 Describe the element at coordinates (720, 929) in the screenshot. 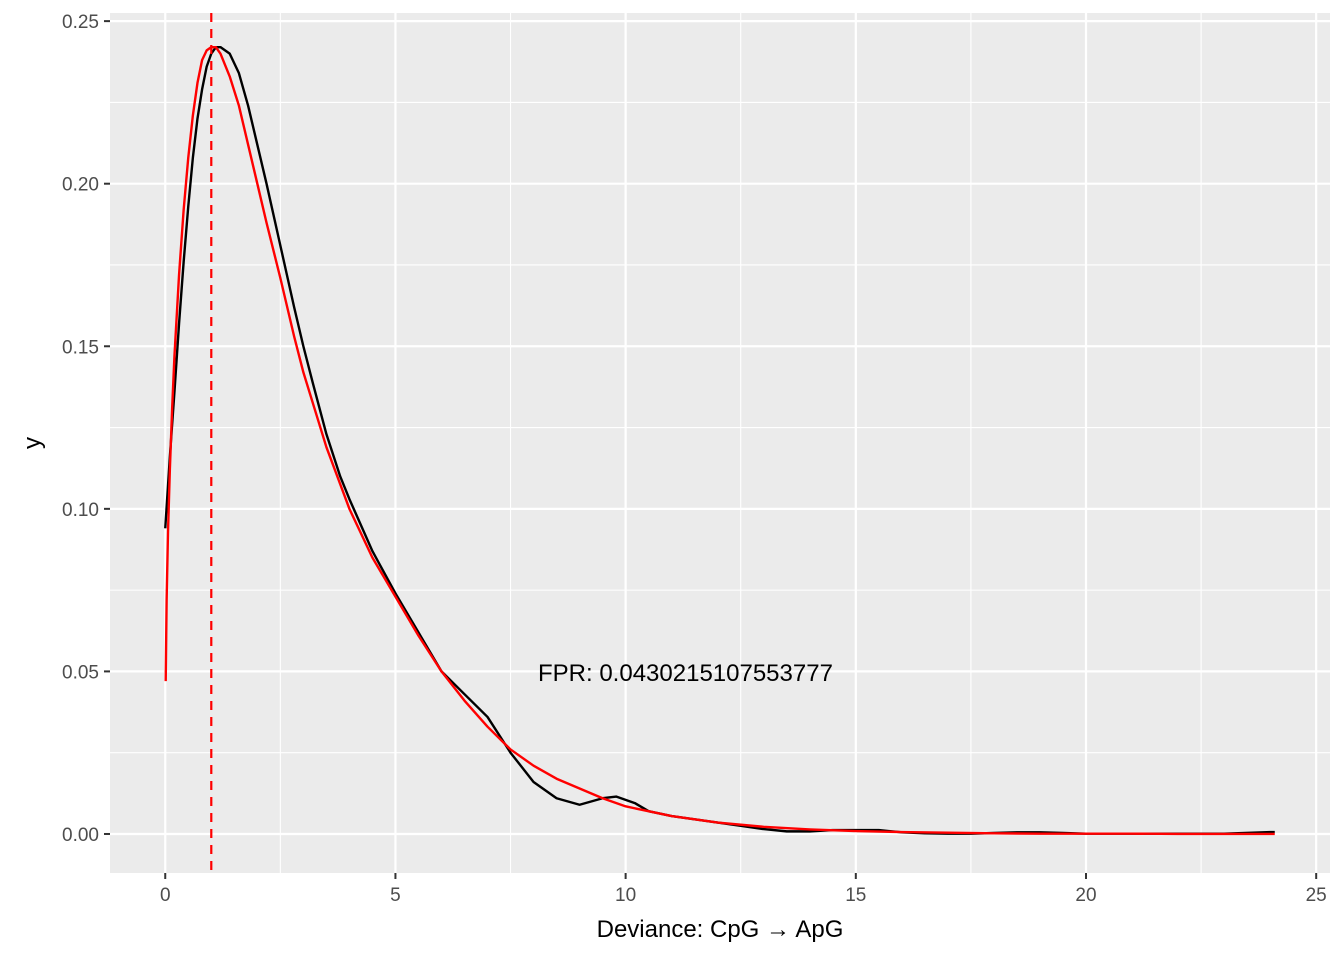

I see `x-axis-title: Deviance: CpG → ApG` at that location.